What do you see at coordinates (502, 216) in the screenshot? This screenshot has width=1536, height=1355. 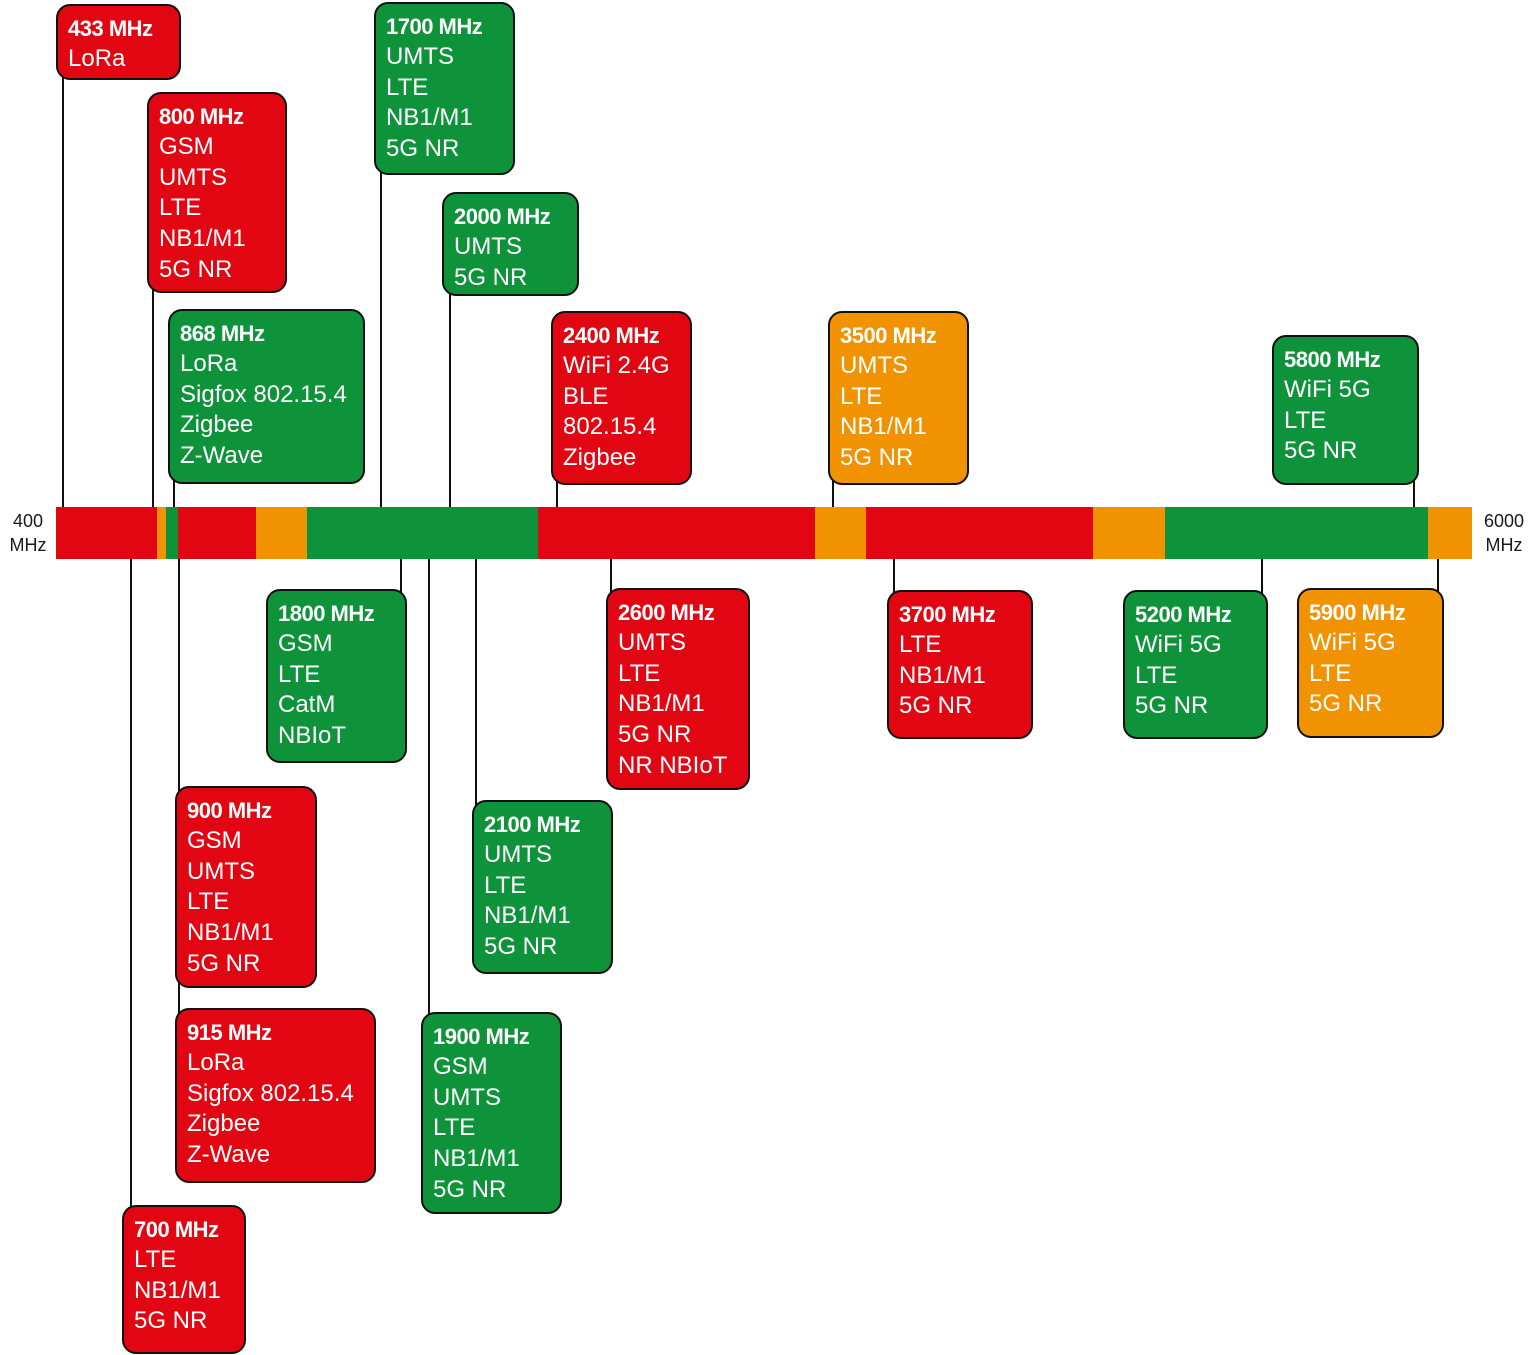 I see `band-freq: 2000 MHz` at bounding box center [502, 216].